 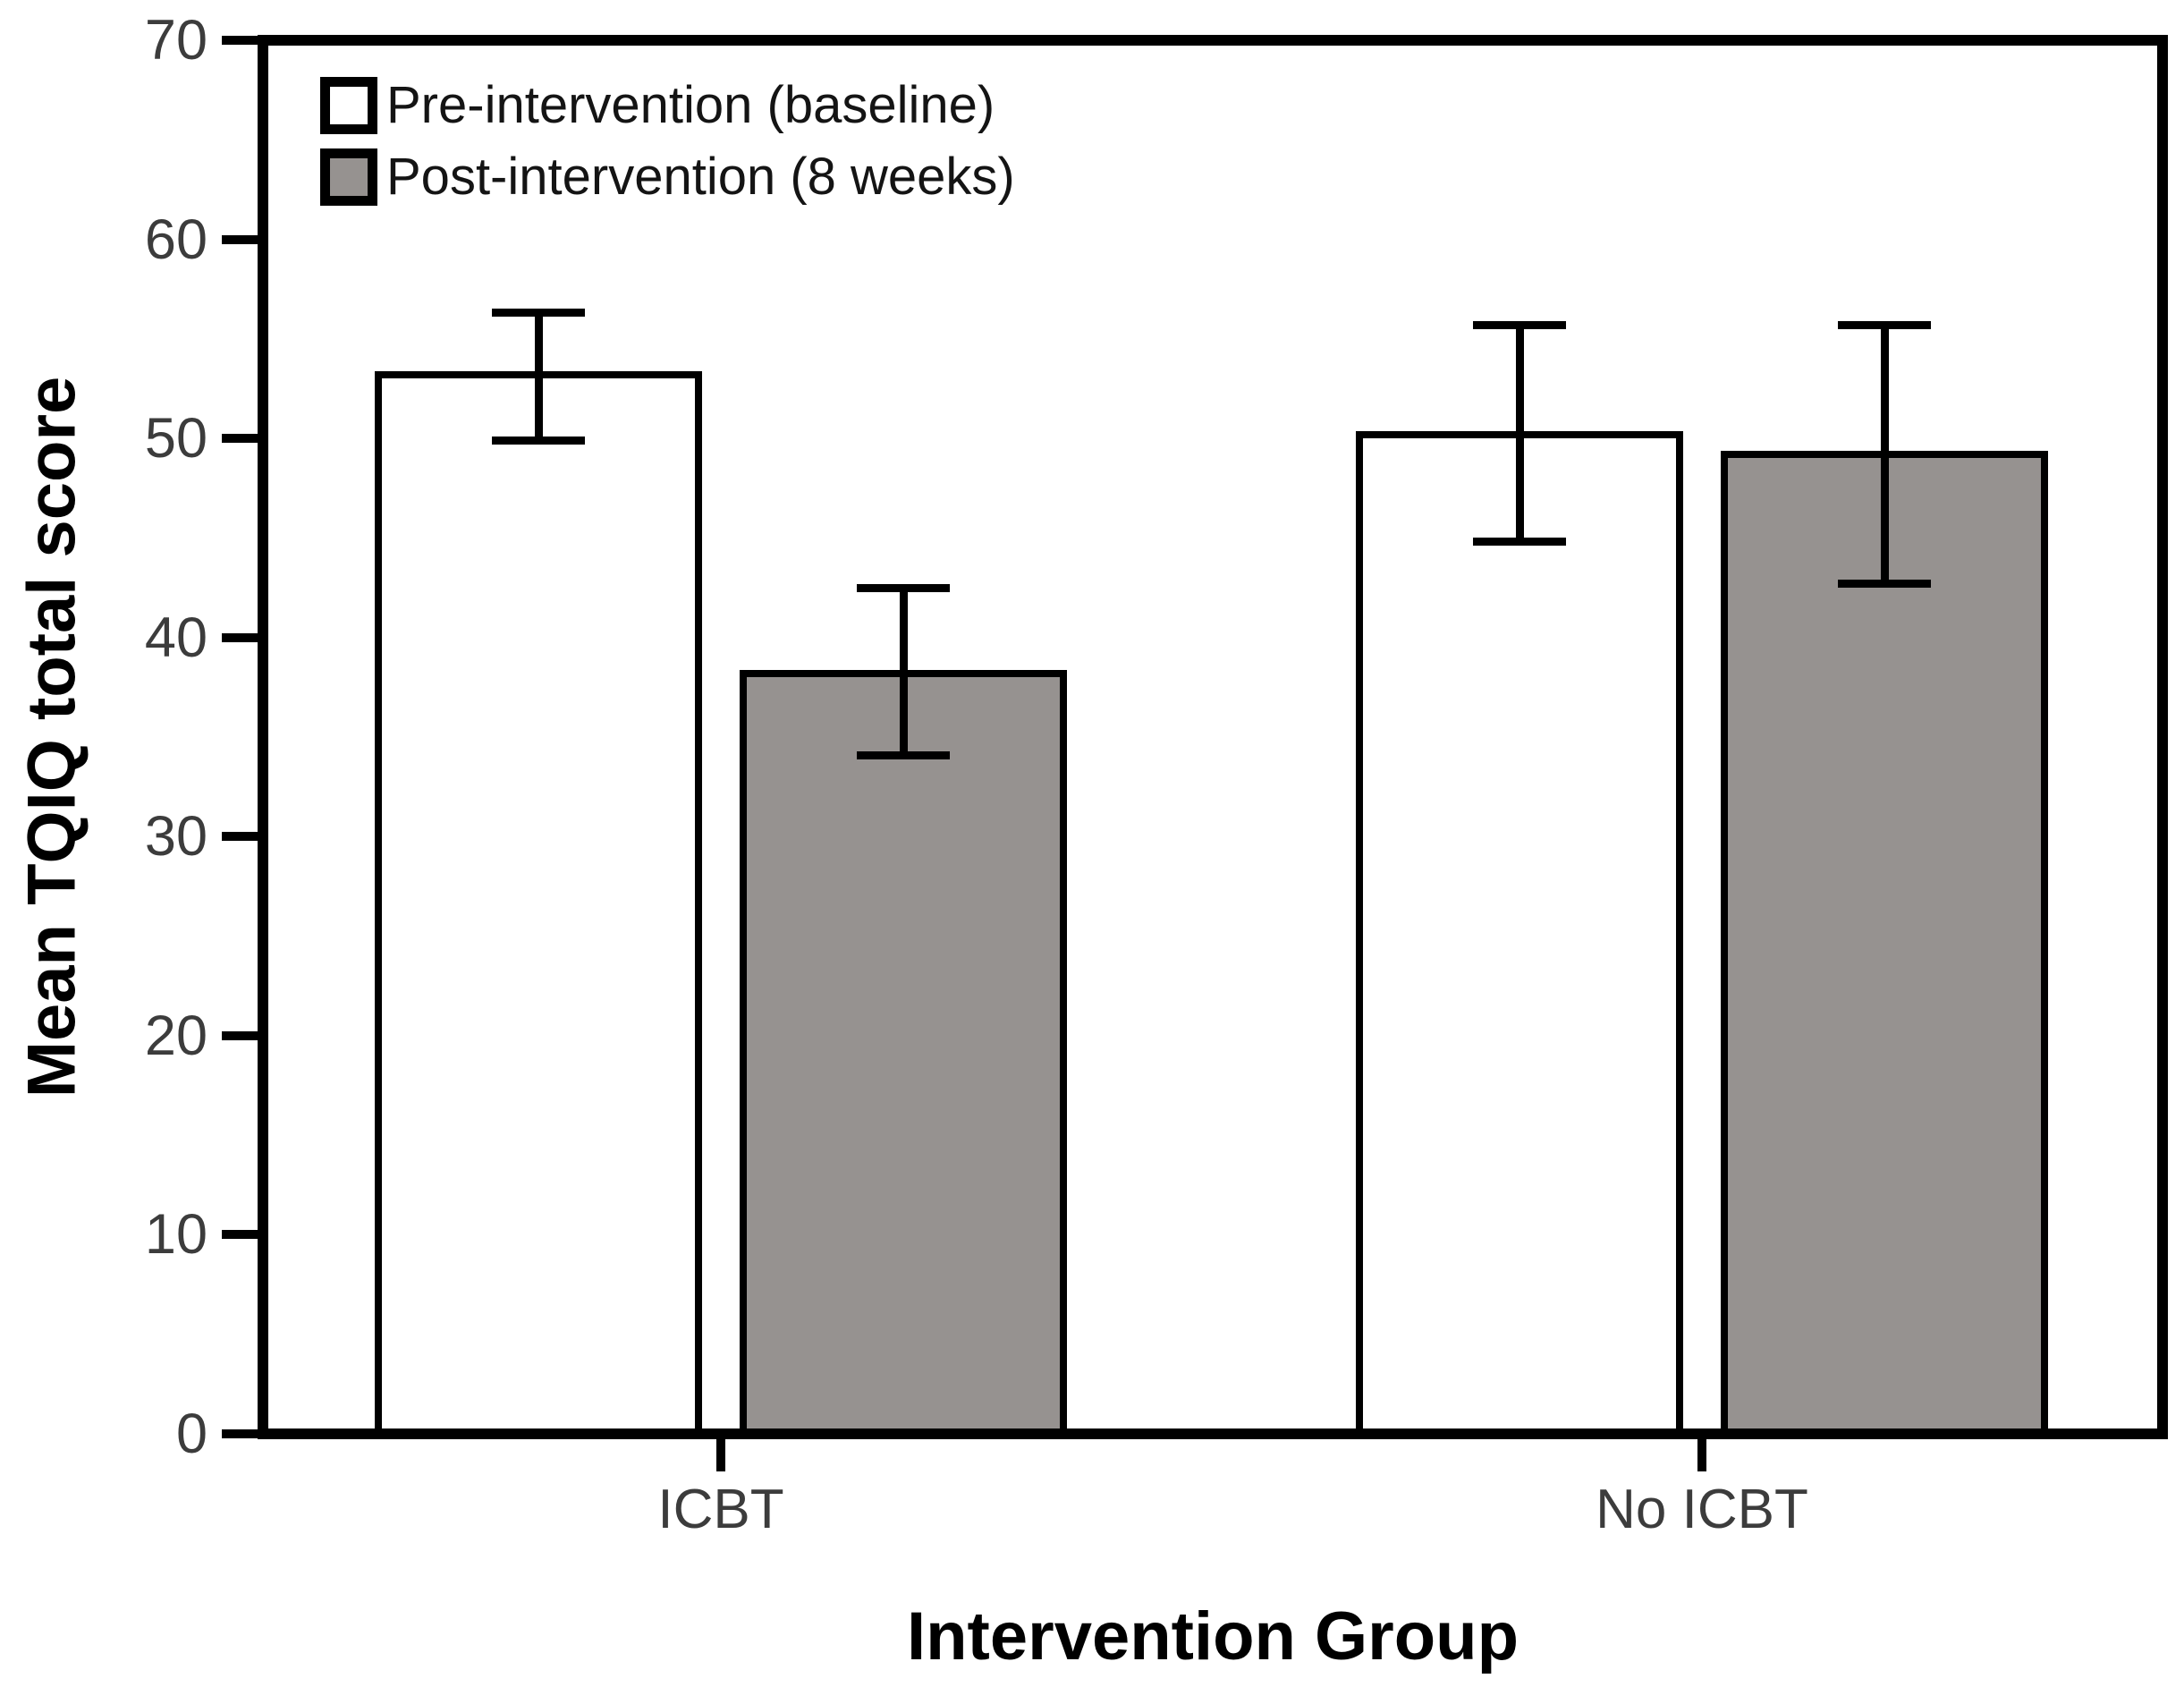 What do you see at coordinates (690, 105) in the screenshot?
I see `legend-label-pre-intervention: Pre-intervention (baseline)` at bounding box center [690, 105].